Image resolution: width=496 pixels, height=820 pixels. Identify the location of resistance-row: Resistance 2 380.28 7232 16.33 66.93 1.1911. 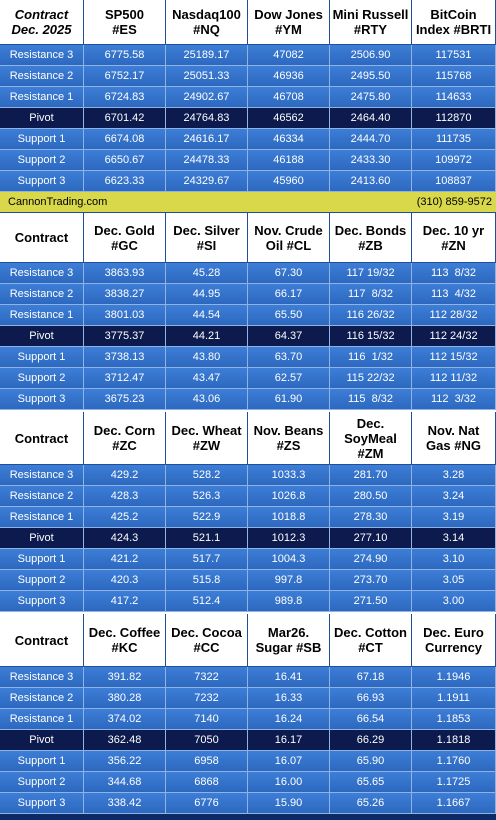
(248, 698).